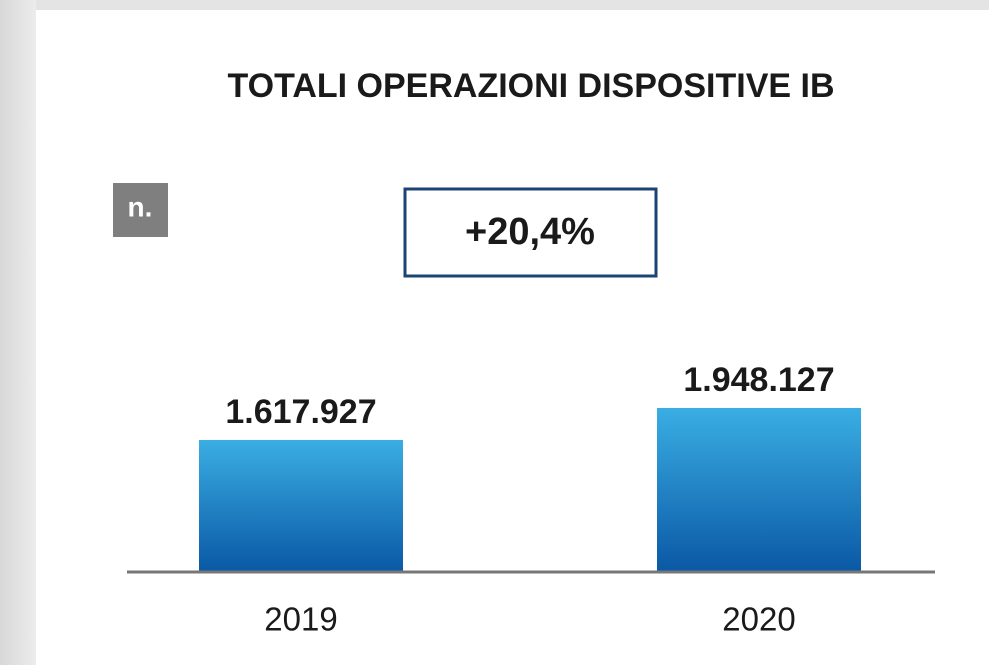  I want to click on x-tick-label: 2019, so click(300, 619).